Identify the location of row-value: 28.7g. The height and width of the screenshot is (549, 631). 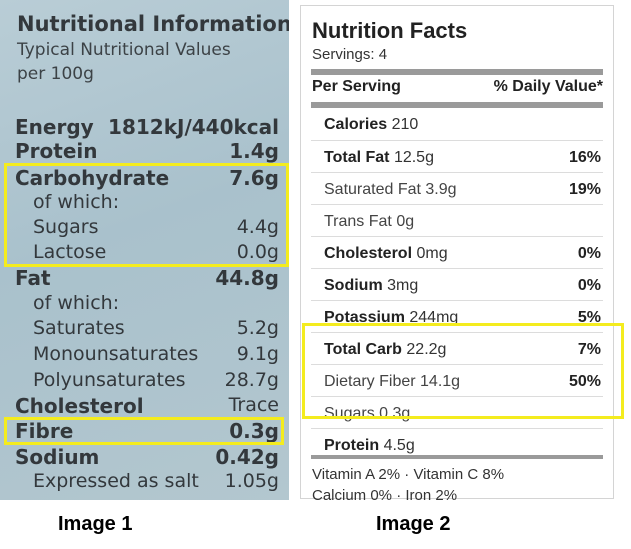
(251, 380).